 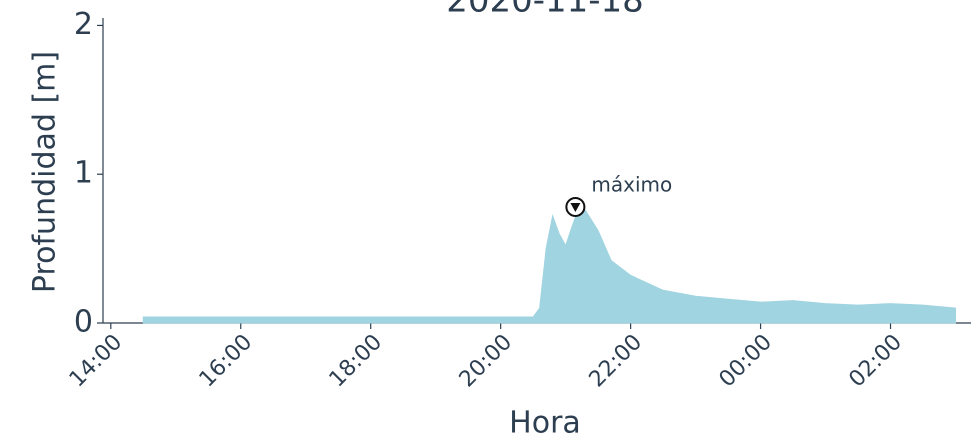 I want to click on annotation: máximo, so click(x=631, y=184).